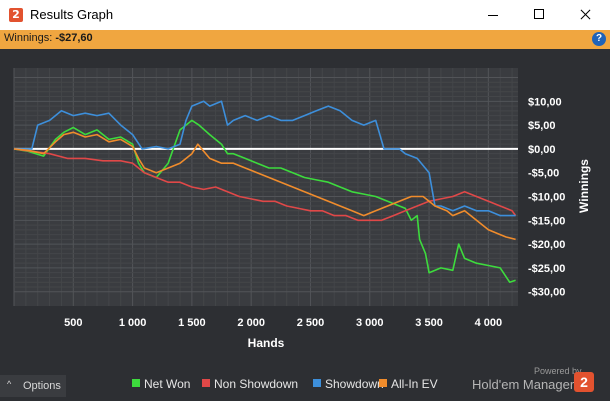 This screenshot has height=401, width=610. I want to click on y-axis-label: Winnings, so click(584, 186).